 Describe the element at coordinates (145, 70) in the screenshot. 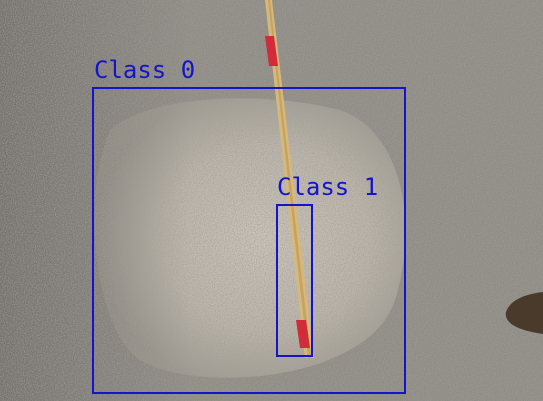

I see `detection-label-class-0: Class 0` at that location.